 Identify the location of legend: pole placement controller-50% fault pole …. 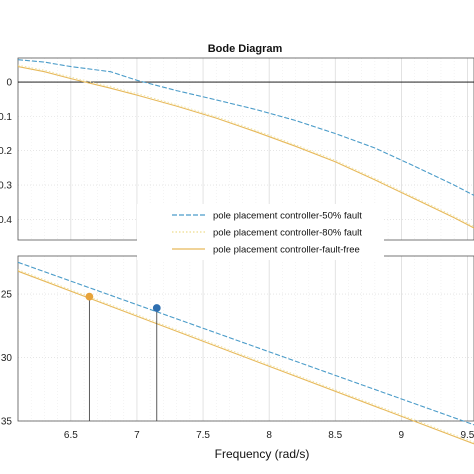
(260, 232).